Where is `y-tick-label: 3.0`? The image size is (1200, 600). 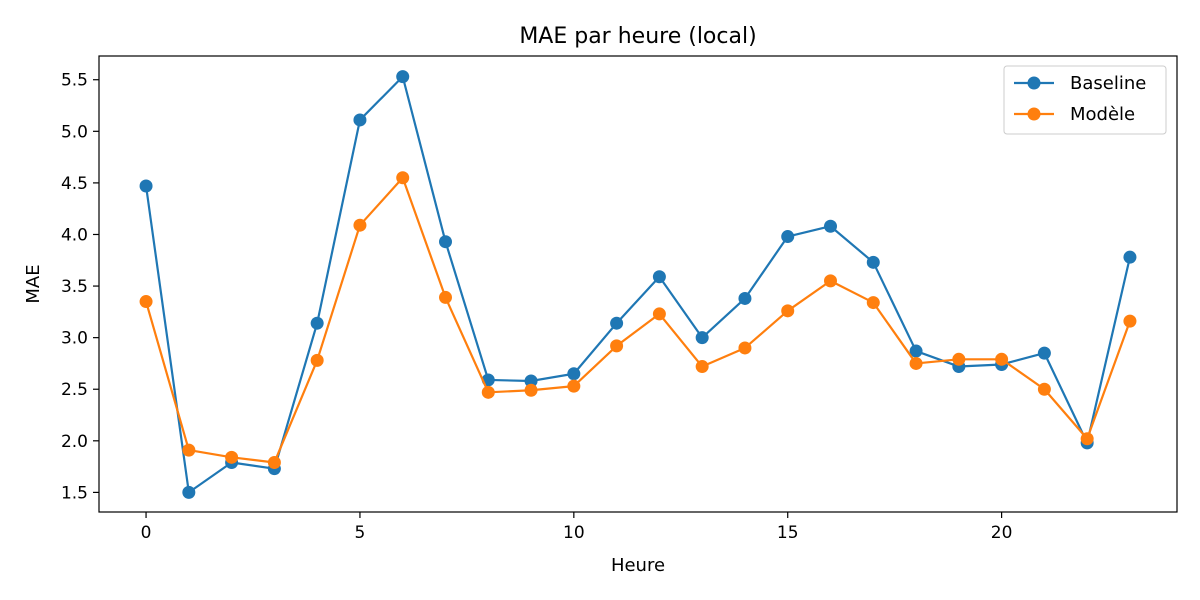
y-tick-label: 3.0 is located at coordinates (74, 339).